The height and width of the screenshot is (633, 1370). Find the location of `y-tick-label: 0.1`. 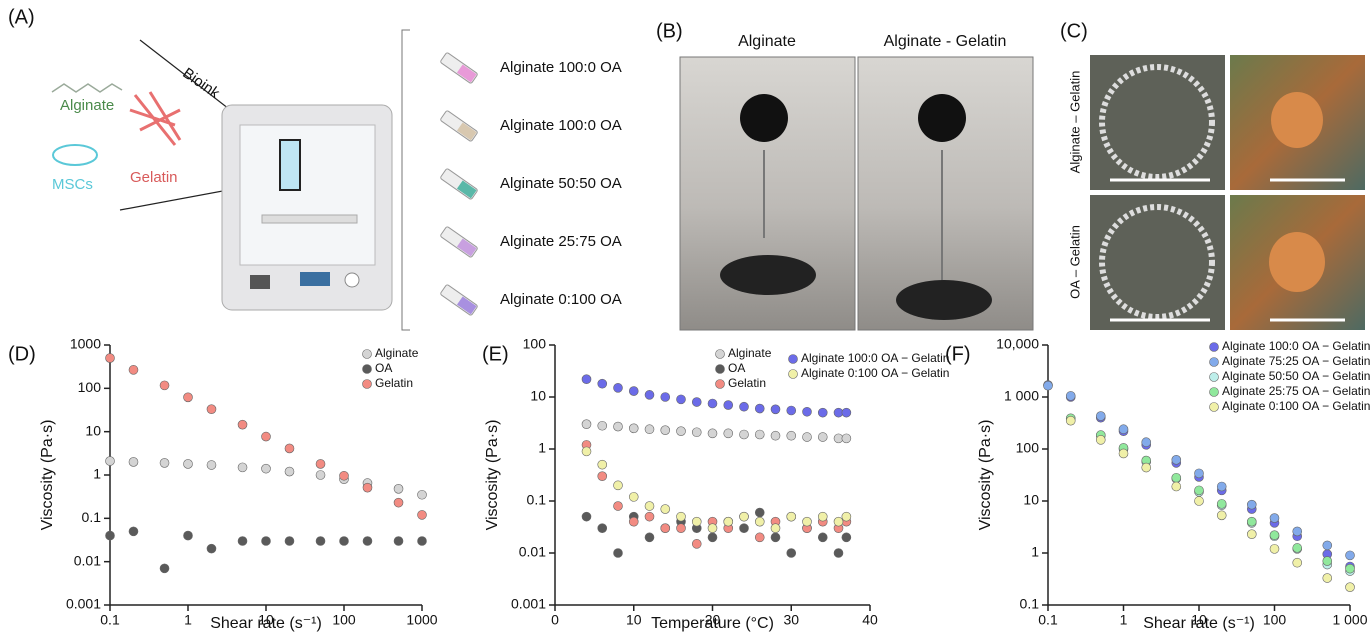

y-tick-label: 0.1 is located at coordinates (92, 517).